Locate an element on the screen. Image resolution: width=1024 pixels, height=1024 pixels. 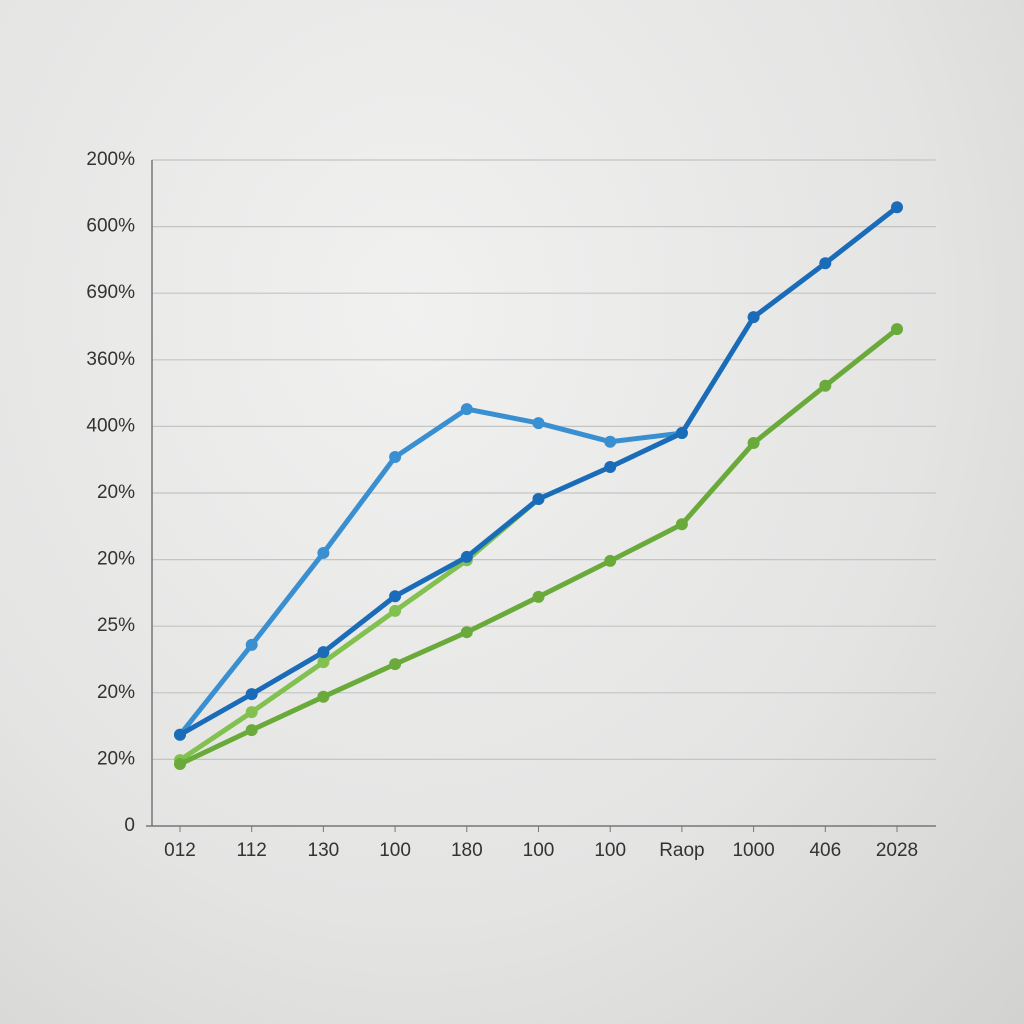
series-line is located at coordinates (359, 629).